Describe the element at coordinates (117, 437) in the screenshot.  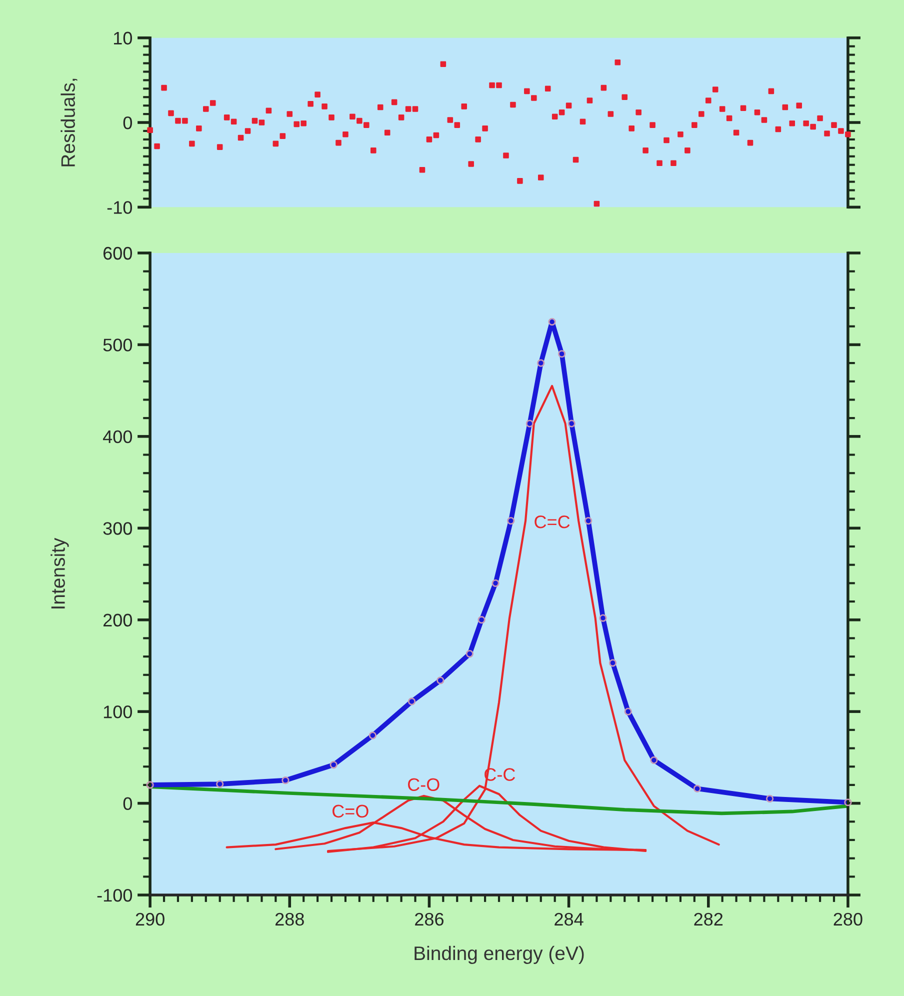
I see `y-tick-label: 400` at that location.